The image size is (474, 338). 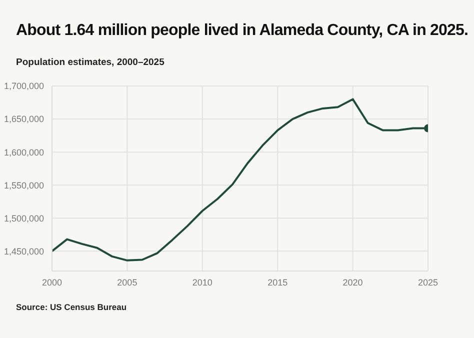 What do you see at coordinates (24, 86) in the screenshot?
I see `y-tick-label: 1,700,000` at bounding box center [24, 86].